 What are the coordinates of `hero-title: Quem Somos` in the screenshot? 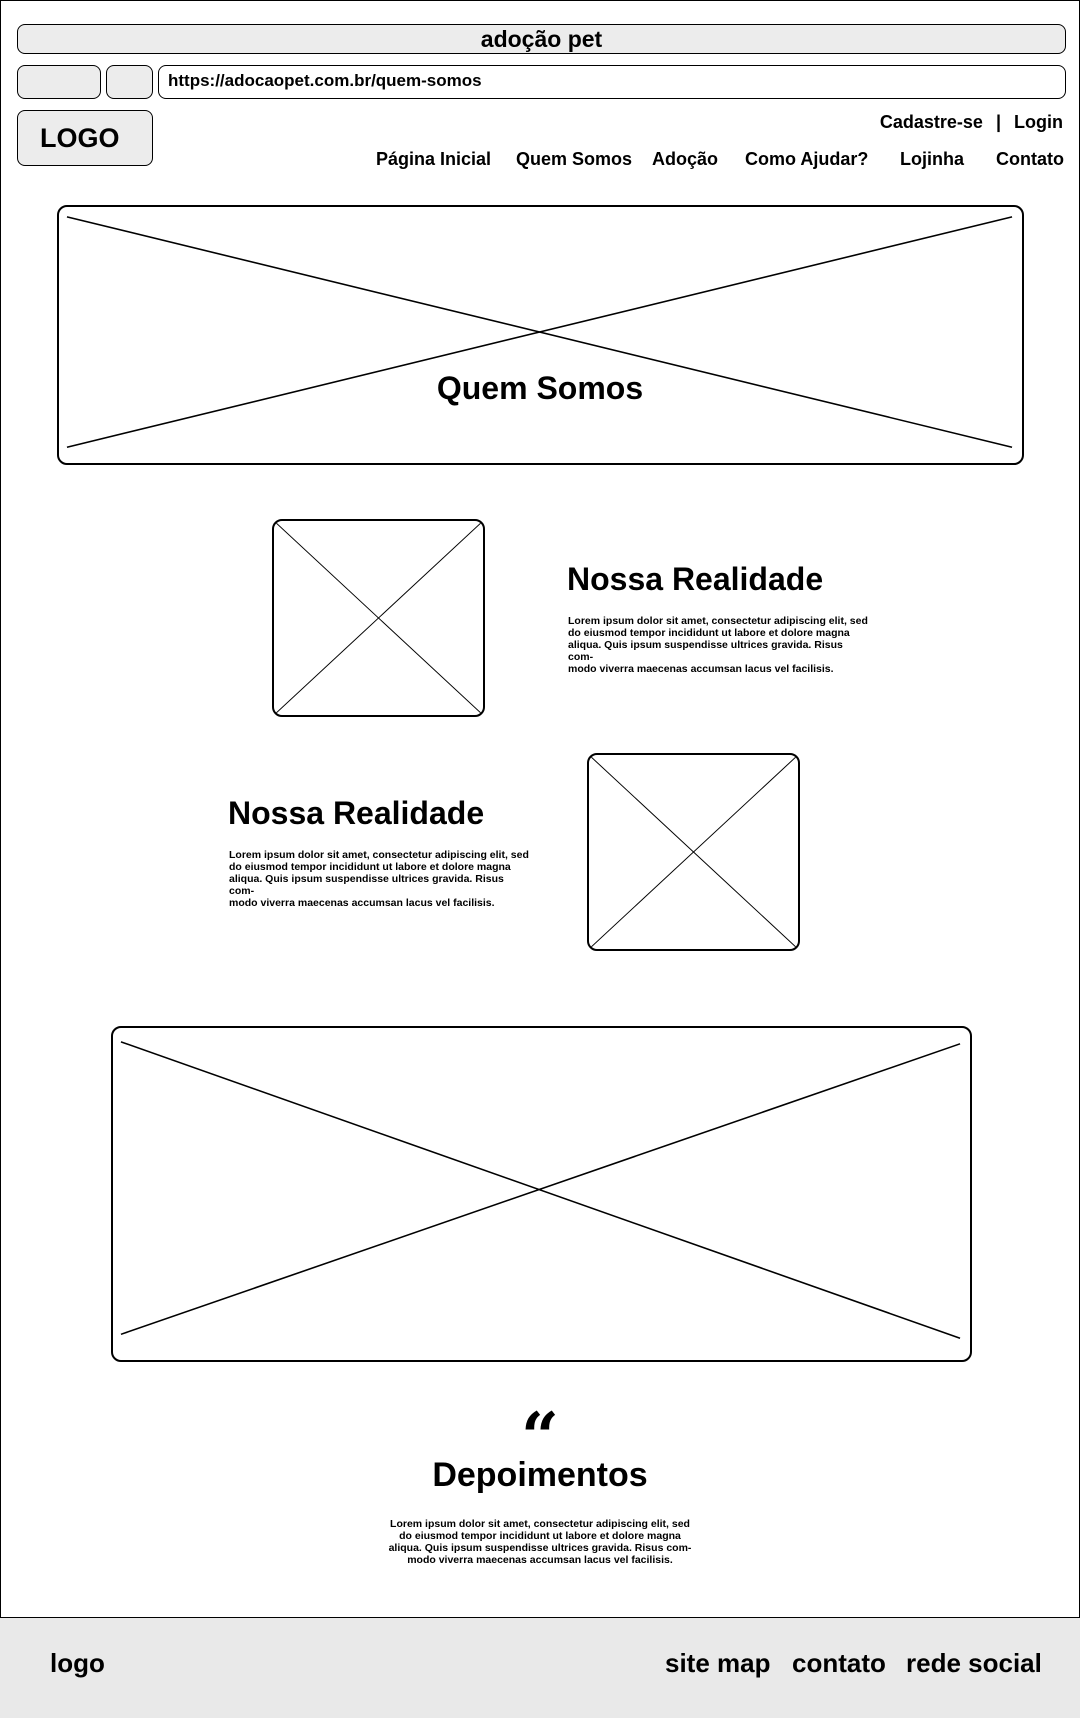 It's located at (540, 388).